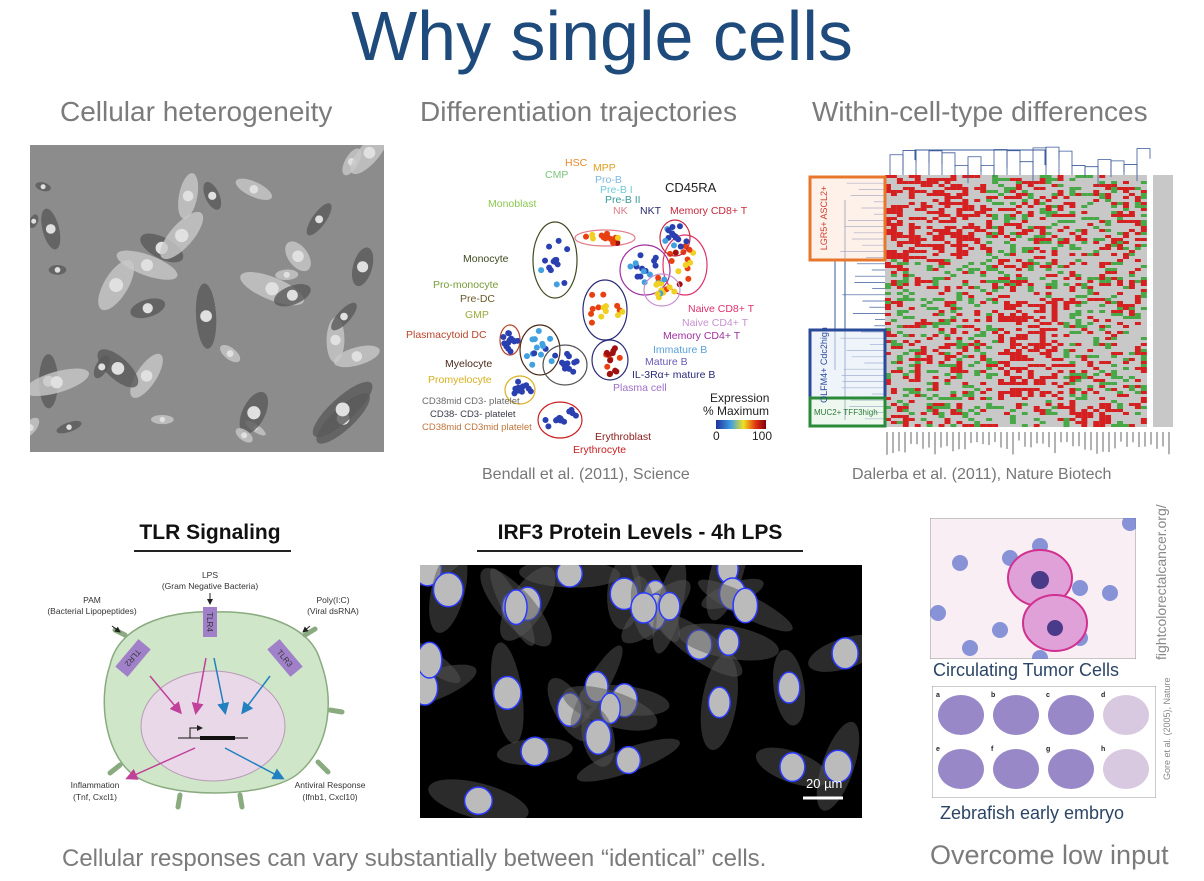 The image size is (1204, 881). I want to click on legend-title: Expression, so click(739, 398).